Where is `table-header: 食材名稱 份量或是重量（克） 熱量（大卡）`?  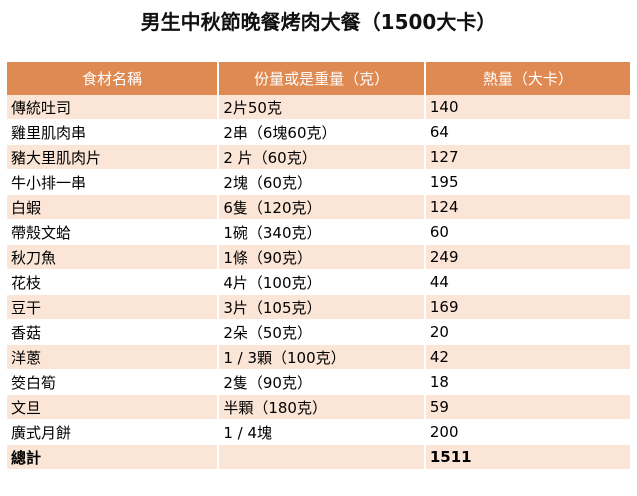 table-header: 食材名稱 份量或是重量（克） 熱量（大卡） is located at coordinates (318, 78).